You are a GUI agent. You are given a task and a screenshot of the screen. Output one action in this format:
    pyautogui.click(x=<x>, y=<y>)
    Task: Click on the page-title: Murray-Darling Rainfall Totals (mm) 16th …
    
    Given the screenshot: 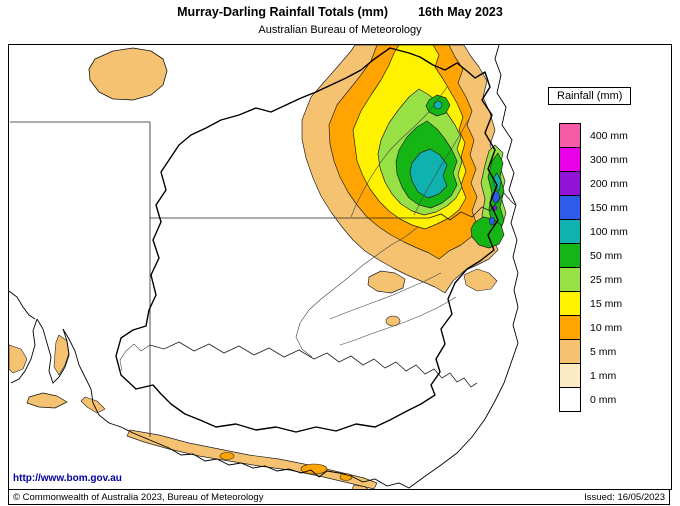 What is the action you would take?
    pyautogui.click(x=340, y=12)
    